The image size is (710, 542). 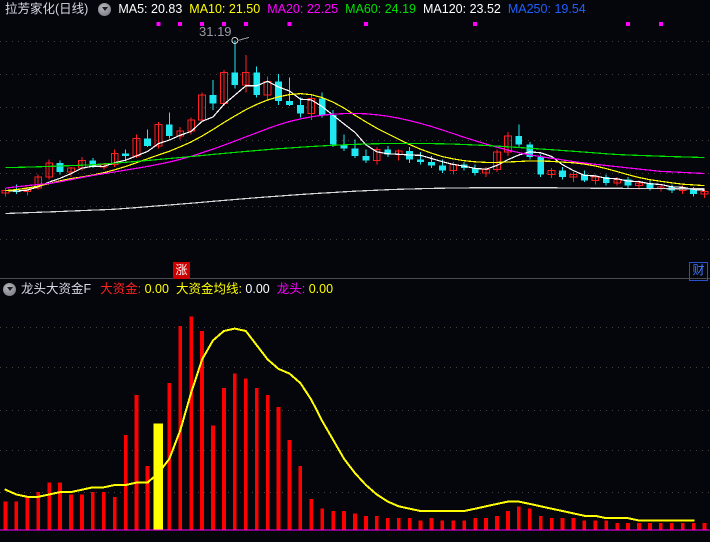 What do you see at coordinates (485, 9) in the screenshot?
I see `ma120-value: 23.52` at bounding box center [485, 9].